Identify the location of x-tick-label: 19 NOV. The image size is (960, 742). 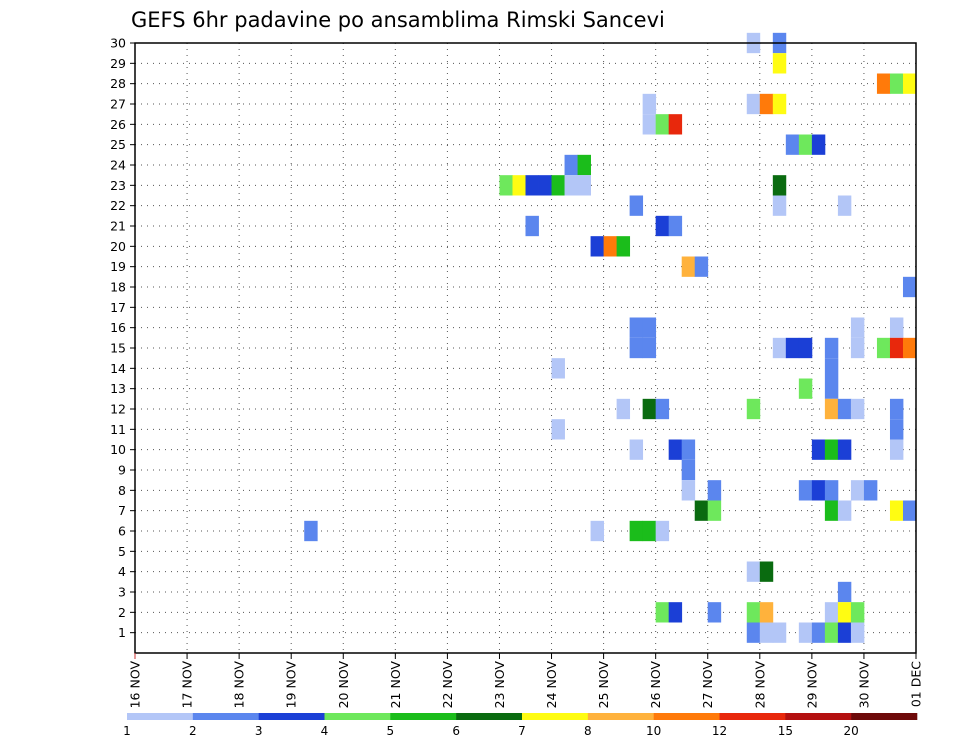
(291, 685).